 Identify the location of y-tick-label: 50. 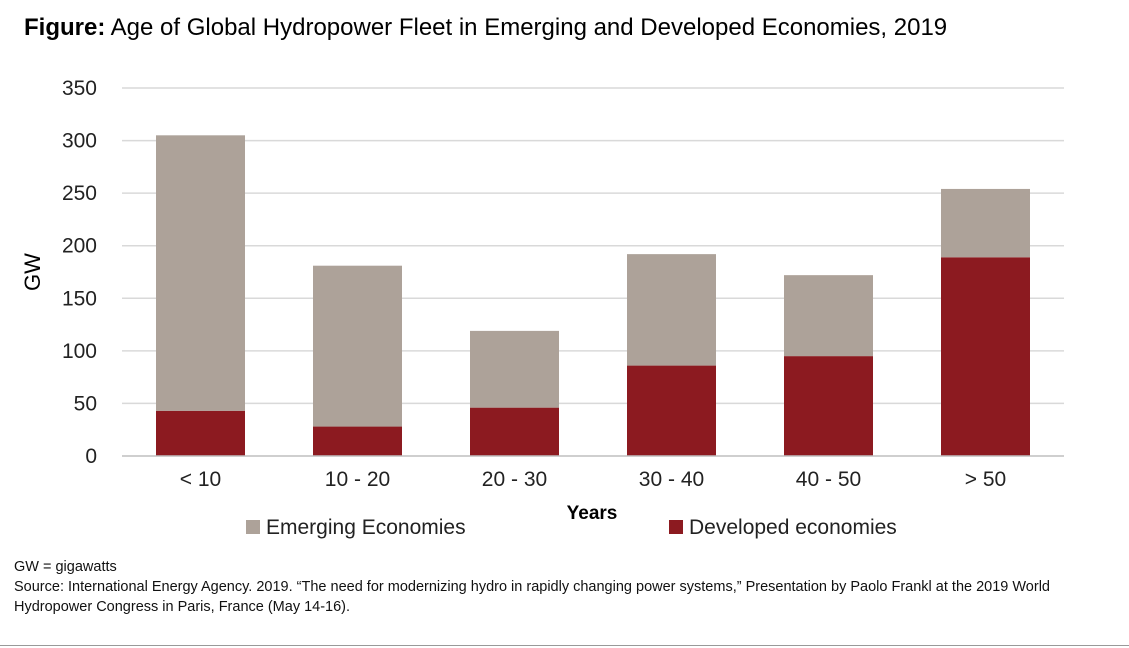
(85, 403).